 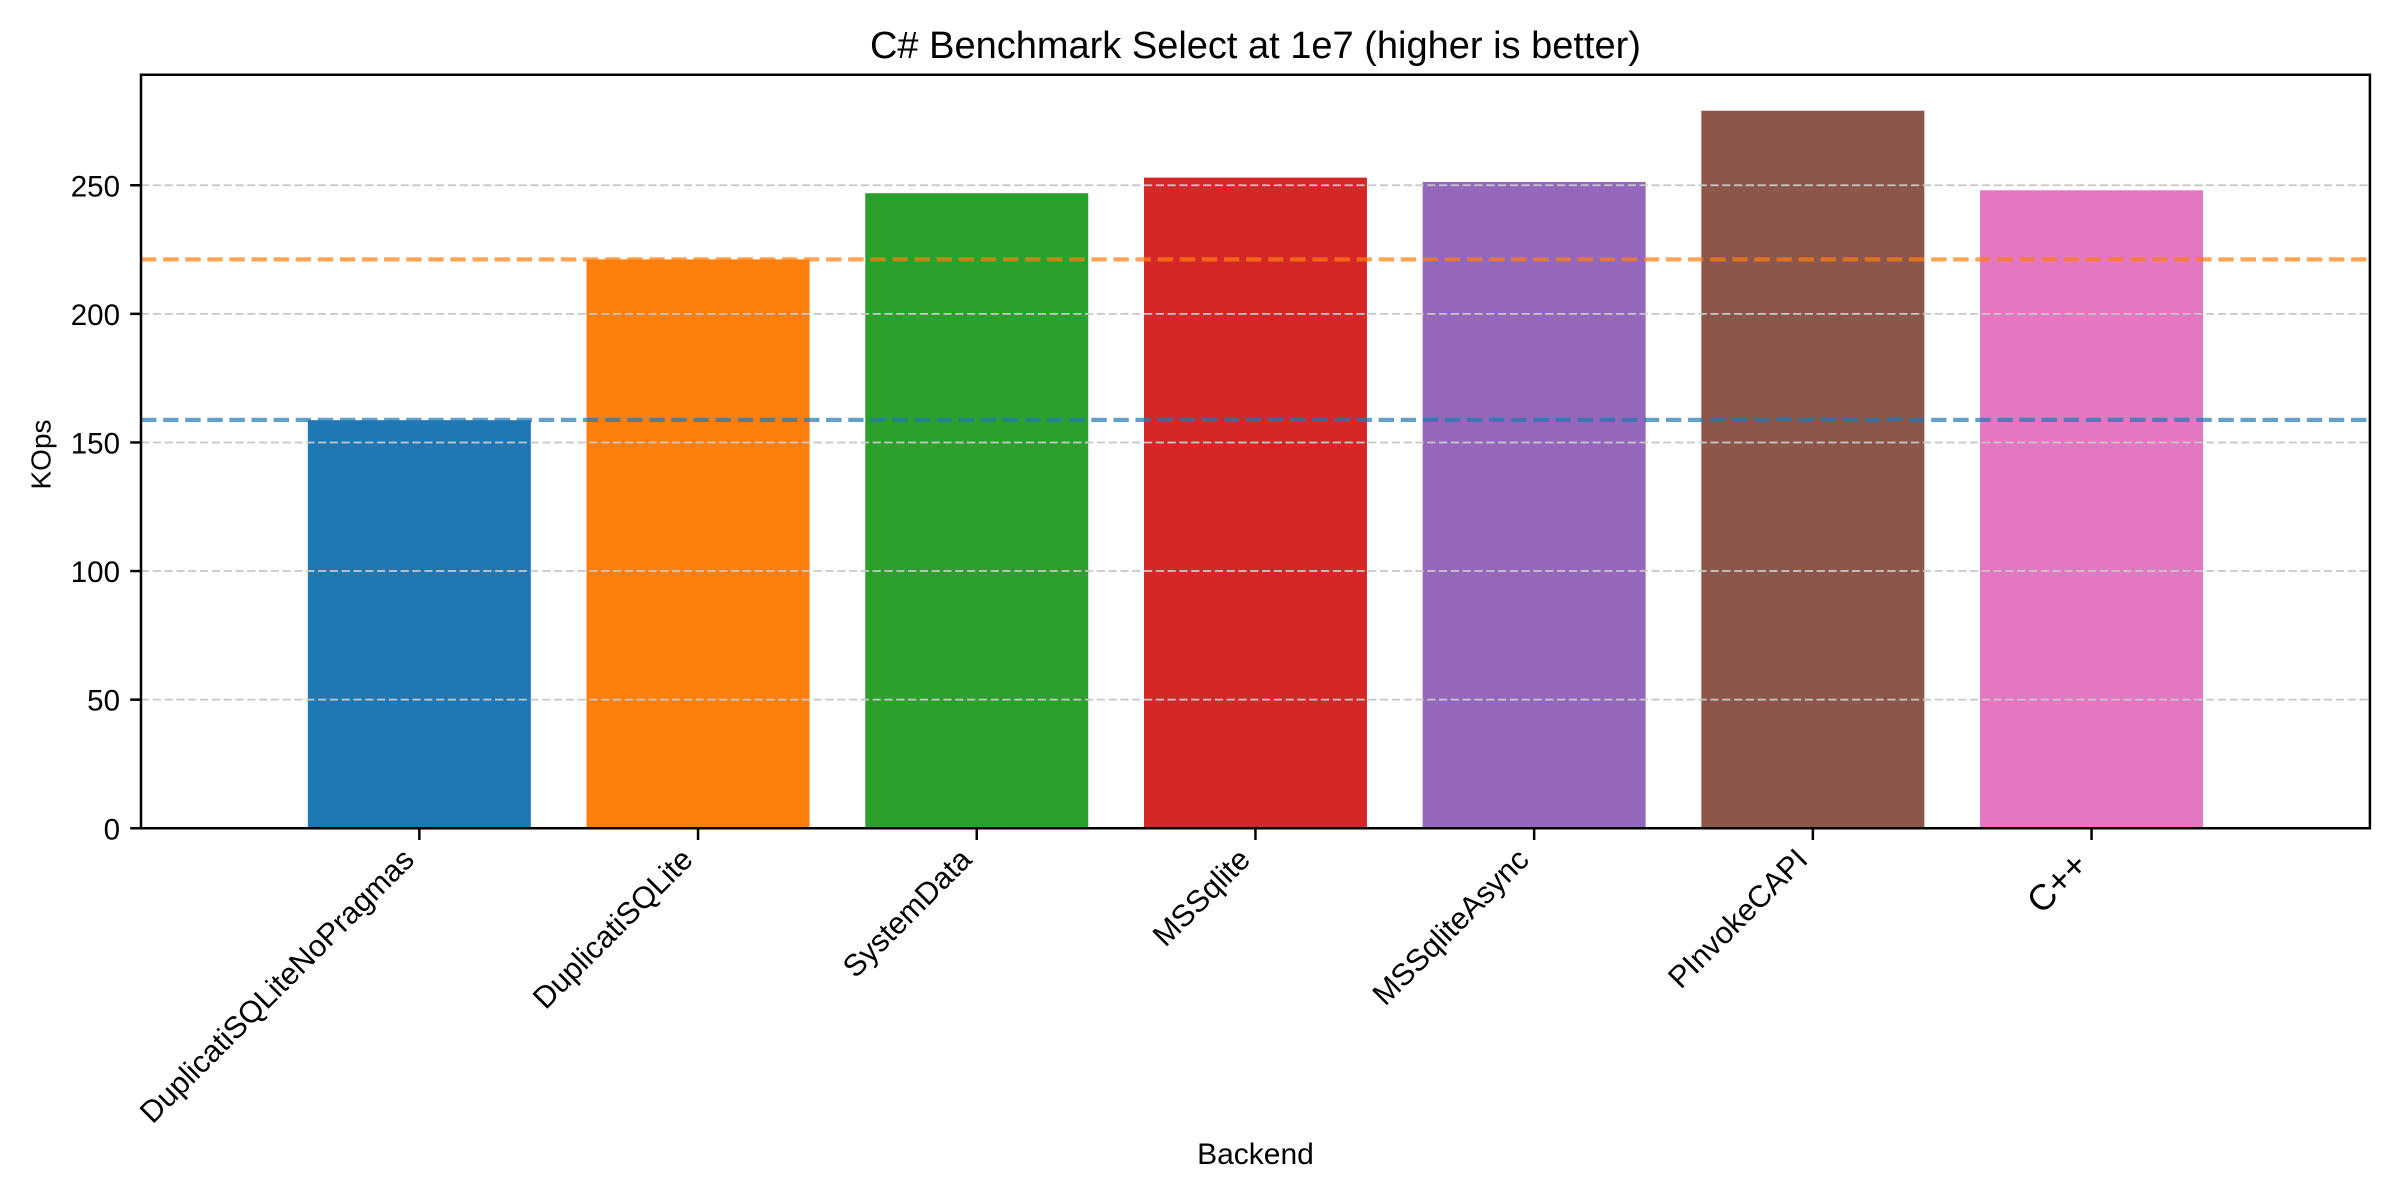 What do you see at coordinates (95, 186) in the screenshot?
I see `svg-text: 250` at bounding box center [95, 186].